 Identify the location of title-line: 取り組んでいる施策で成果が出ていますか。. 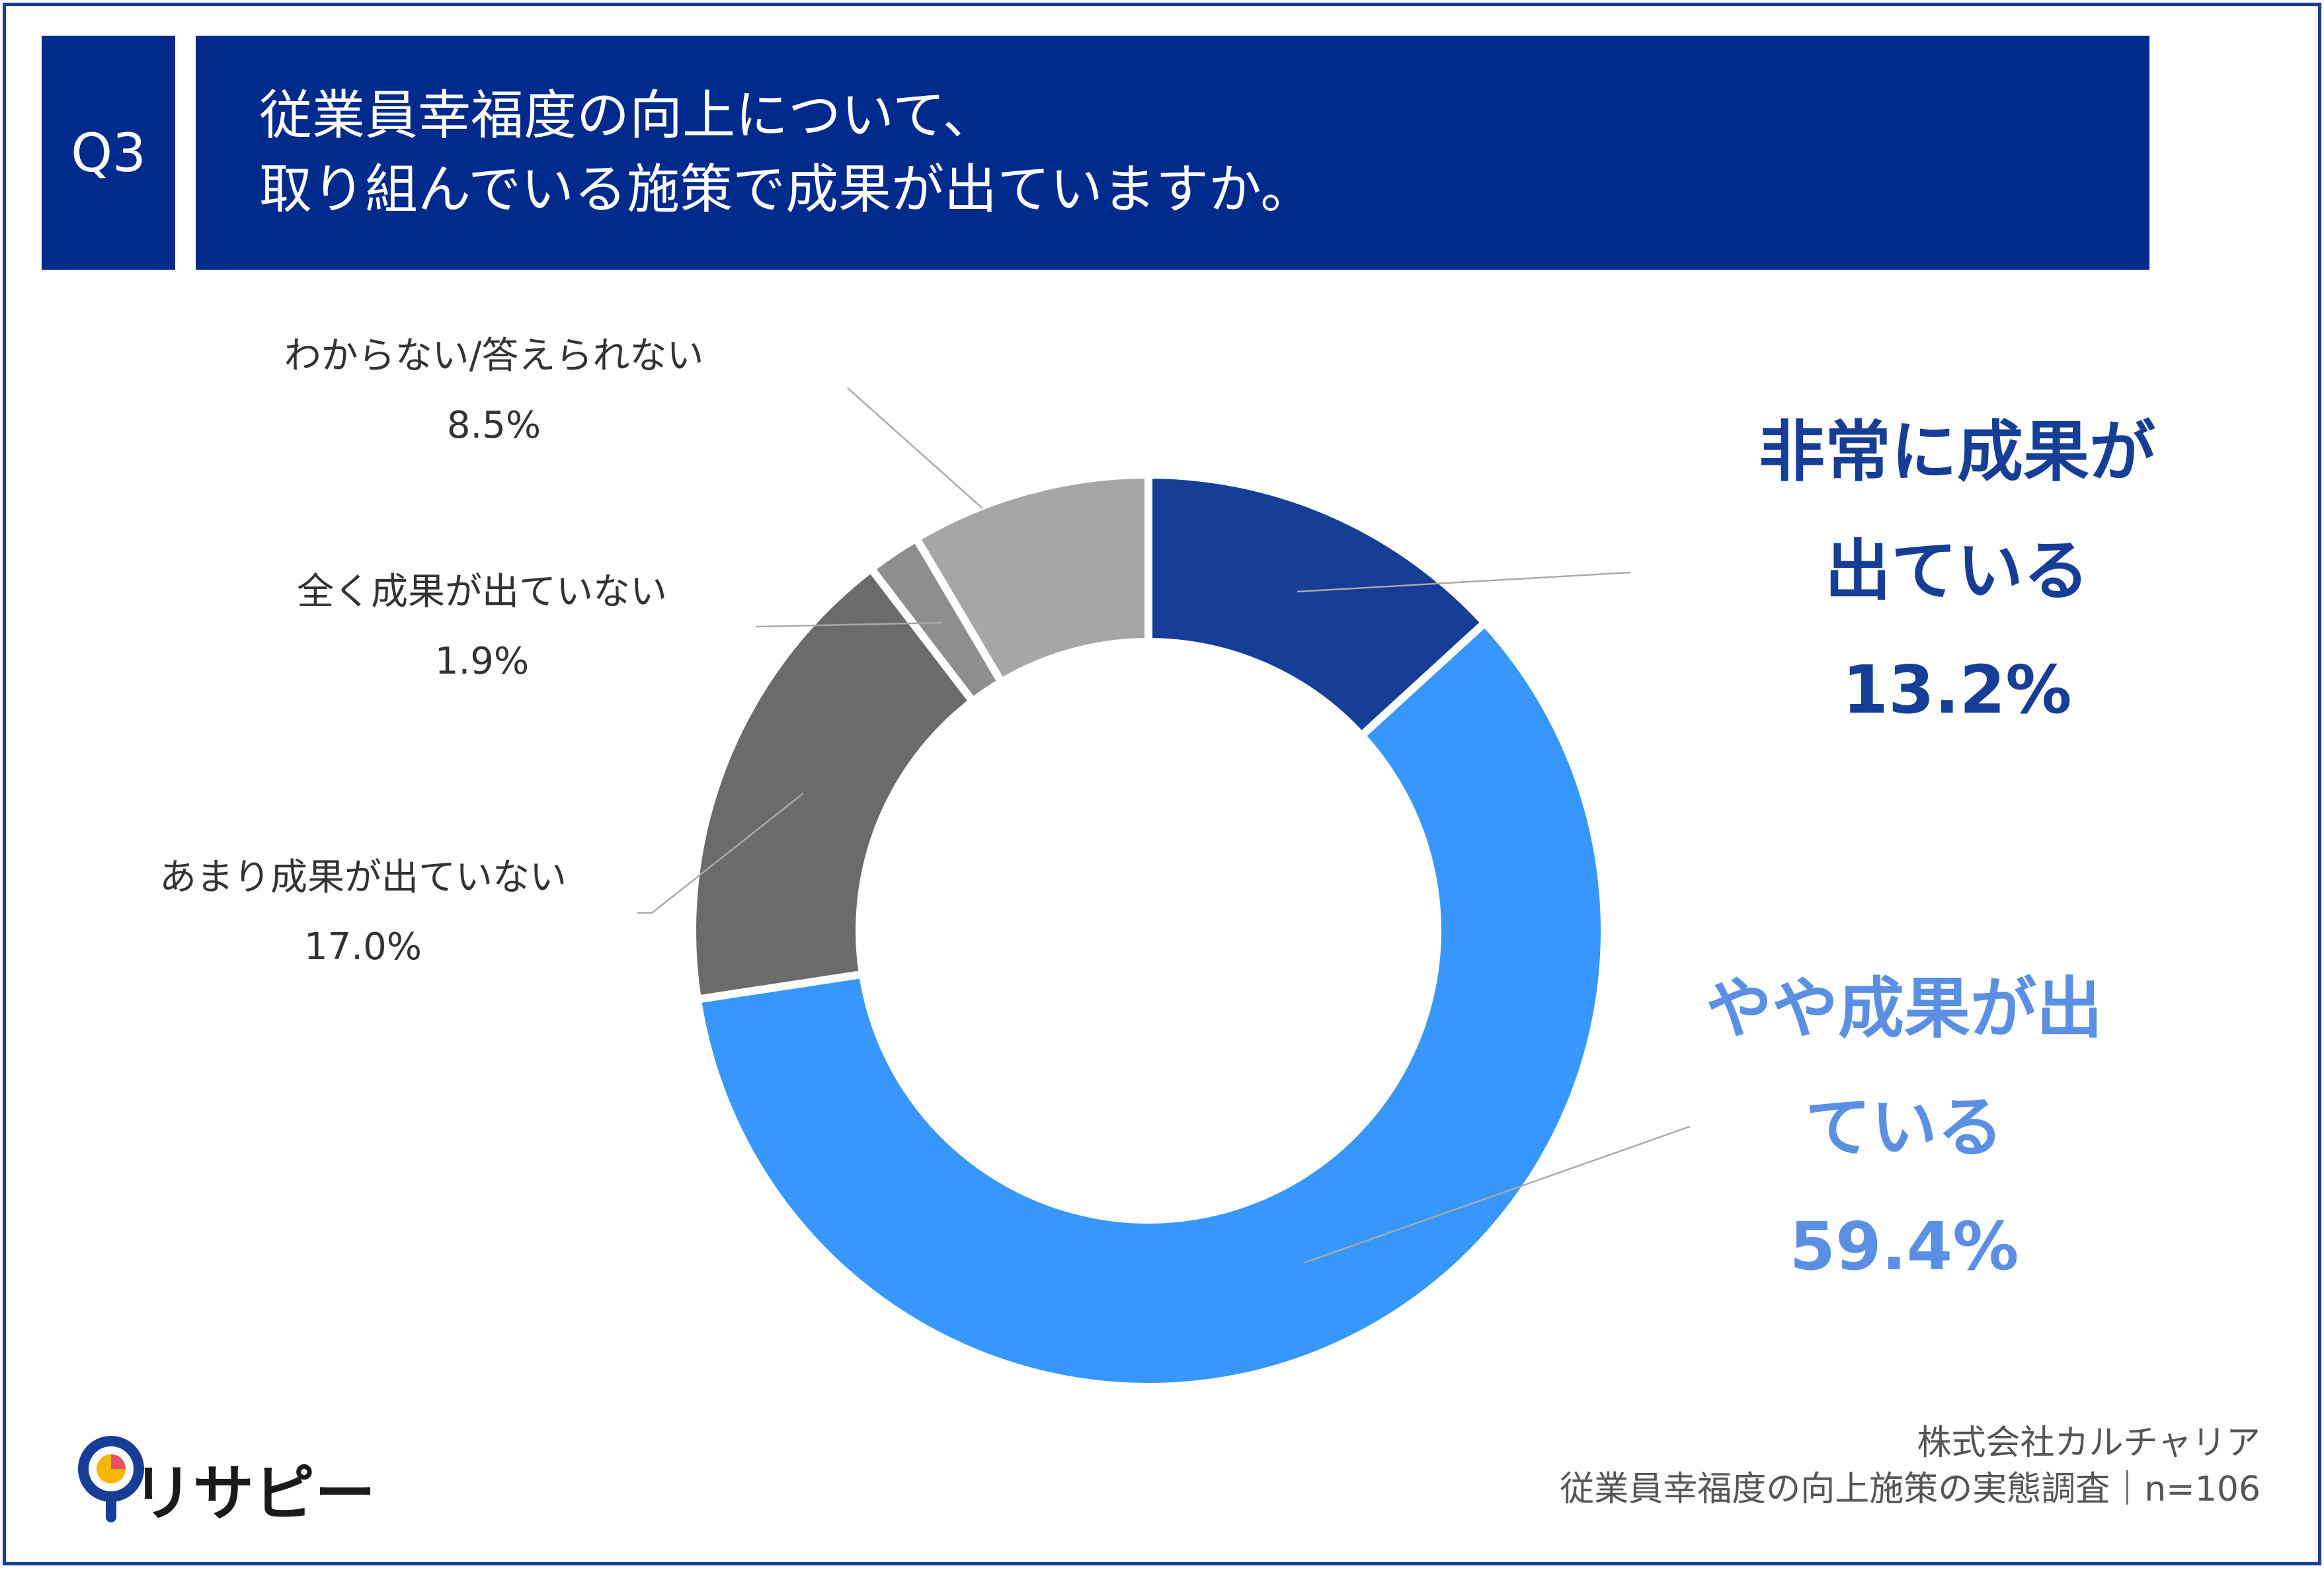
(786, 189).